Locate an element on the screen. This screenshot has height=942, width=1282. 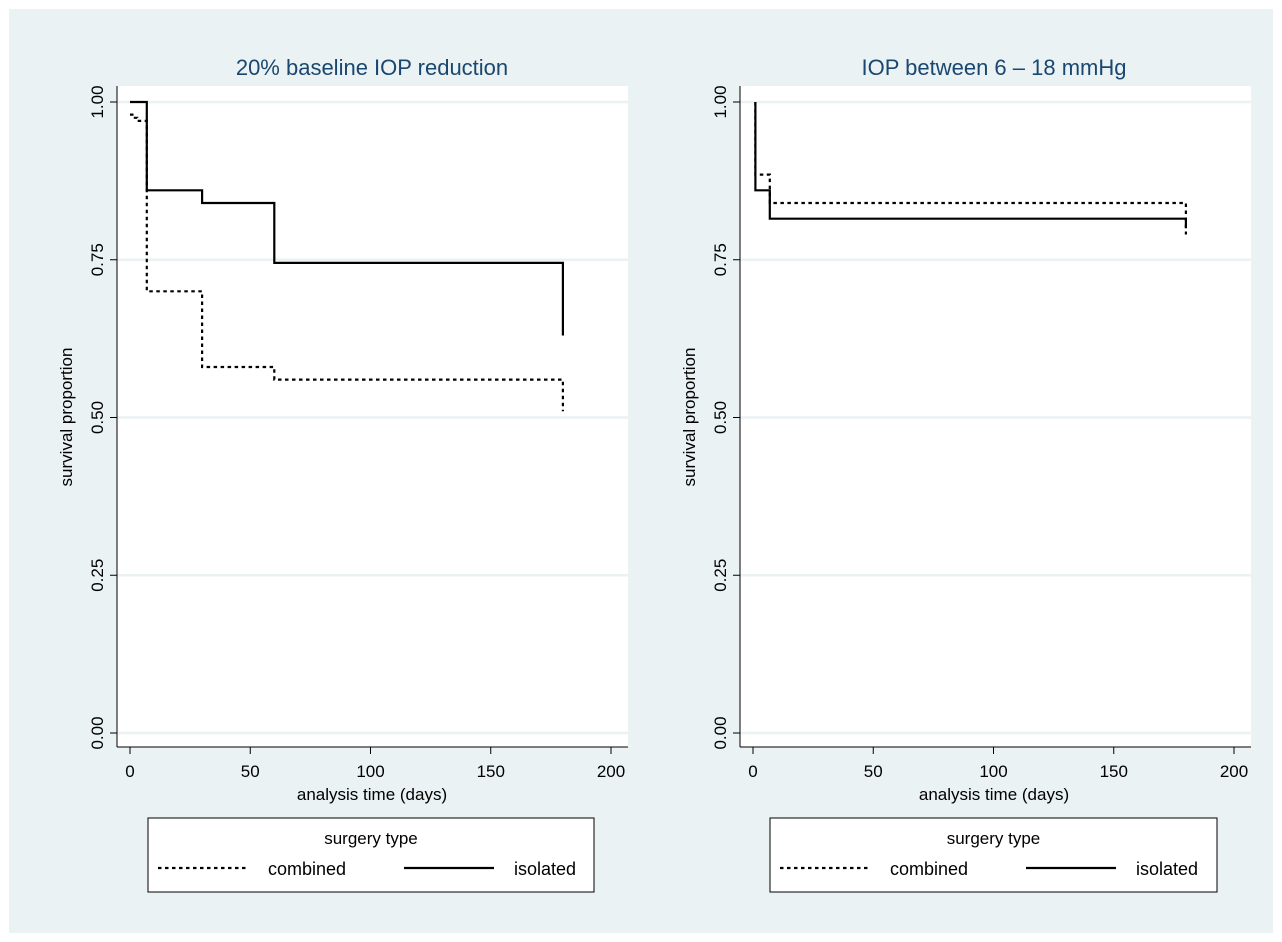
chart-title: 20% baseline IOP reduction is located at coordinates (372, 67).